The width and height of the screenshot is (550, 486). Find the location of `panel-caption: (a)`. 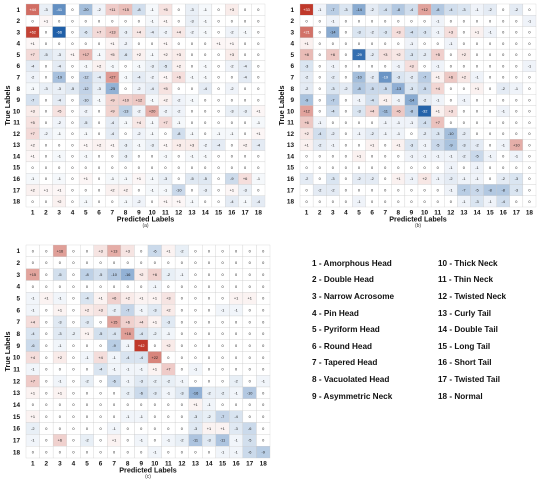

panel-caption: (a) is located at coordinates (145, 226).